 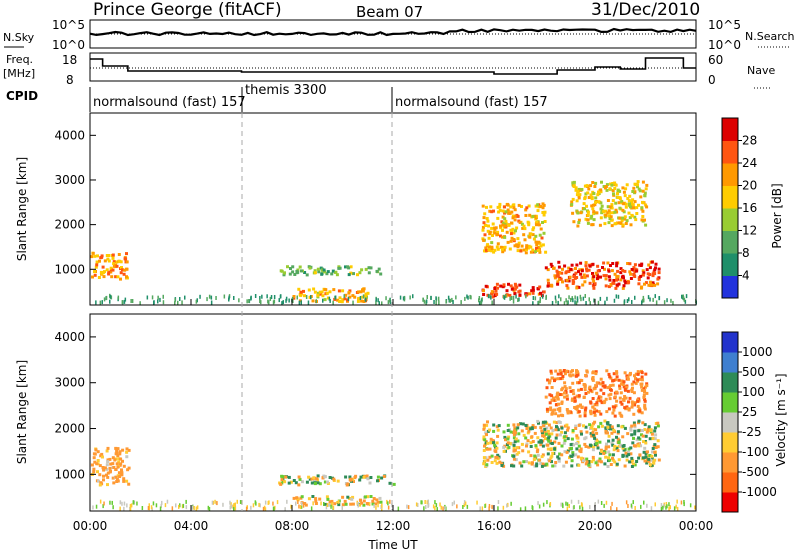 What do you see at coordinates (69, 180) in the screenshot?
I see `y-tick-label: 3000` at bounding box center [69, 180].